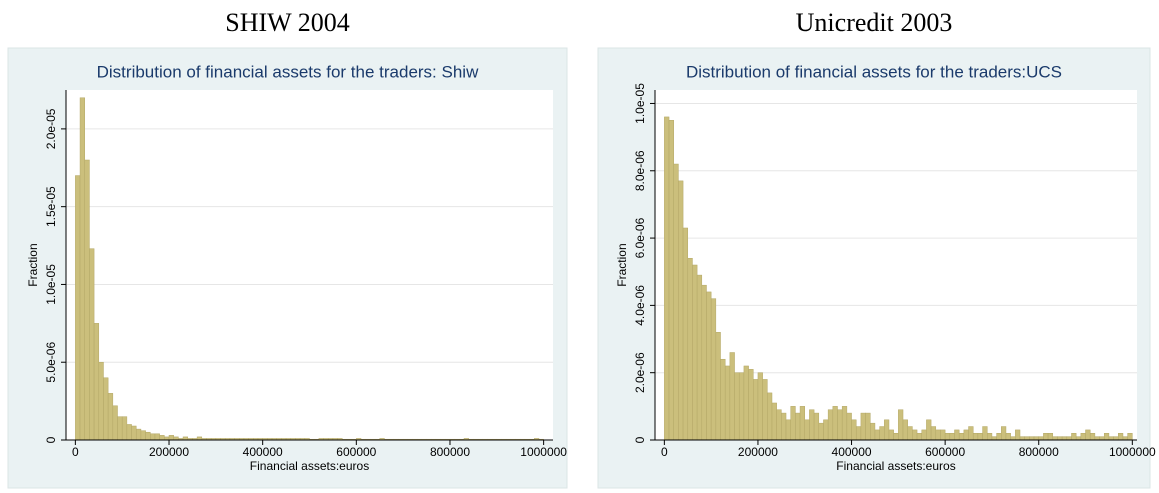  I want to click on y-tick-label: 1.5e-05, so click(51, 206).